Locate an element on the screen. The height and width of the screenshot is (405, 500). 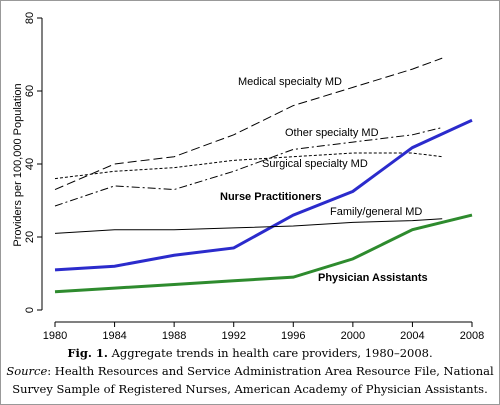
x-tick-label: 2000 is located at coordinates (353, 336).